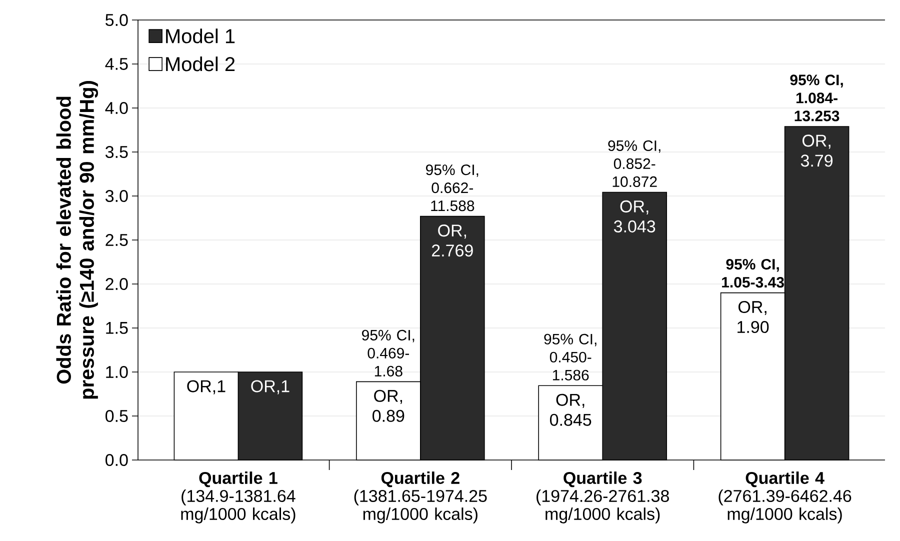 This screenshot has width=900, height=541. Describe the element at coordinates (785, 498) in the screenshot. I see `x-tick-label: Quartile 4 (2761.39-6462.46 mg/1000 kcals)` at that location.